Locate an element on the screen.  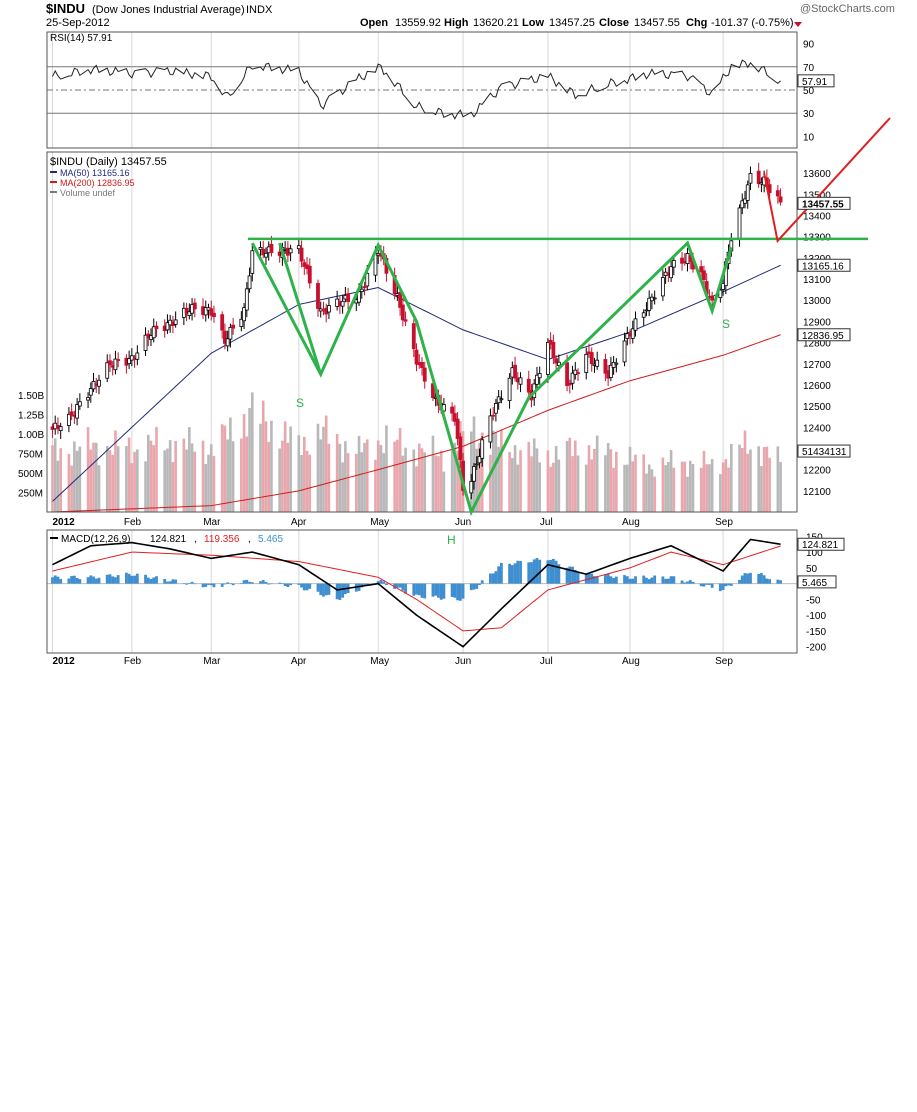
macd-tick-label-6: -200 is located at coordinates (816, 648).